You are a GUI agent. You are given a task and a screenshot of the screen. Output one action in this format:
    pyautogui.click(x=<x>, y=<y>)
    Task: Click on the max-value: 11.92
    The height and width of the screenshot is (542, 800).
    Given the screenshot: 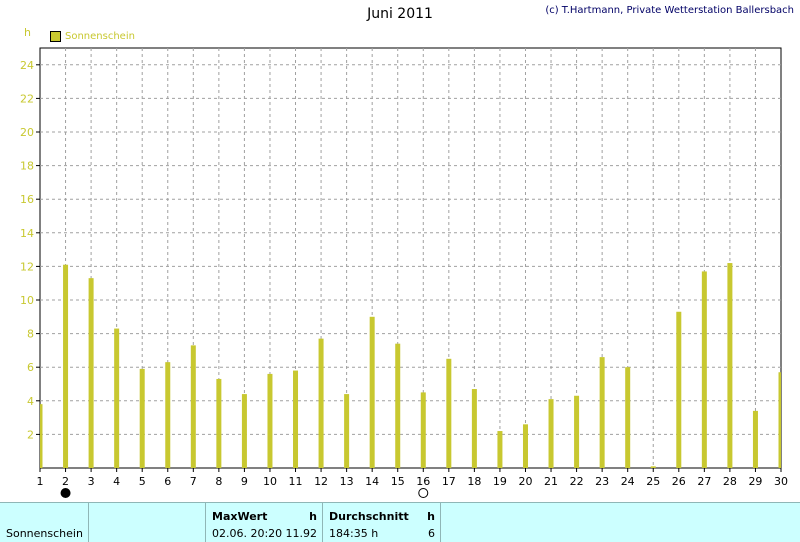 What is the action you would take?
    pyautogui.click(x=301, y=533)
    